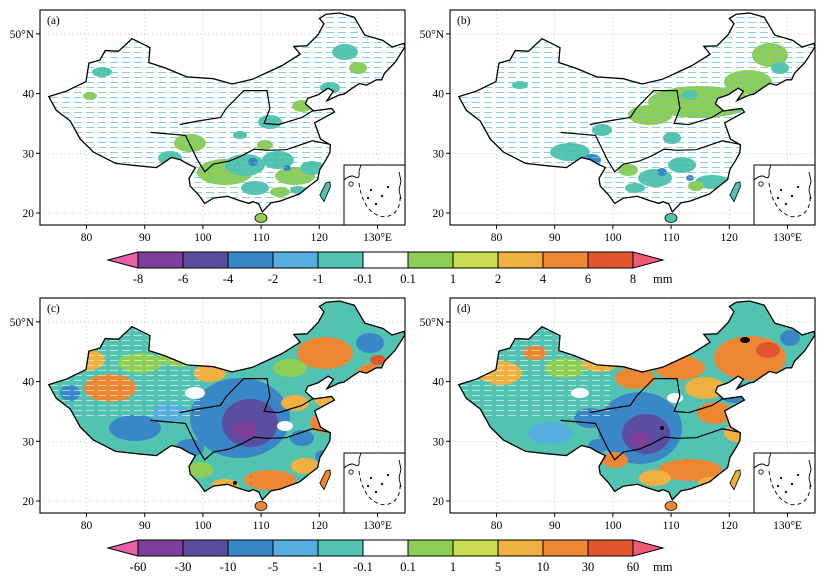 The image size is (820, 582). Describe the element at coordinates (183, 567) in the screenshot. I see `colorbar-tick-label: -30` at that location.